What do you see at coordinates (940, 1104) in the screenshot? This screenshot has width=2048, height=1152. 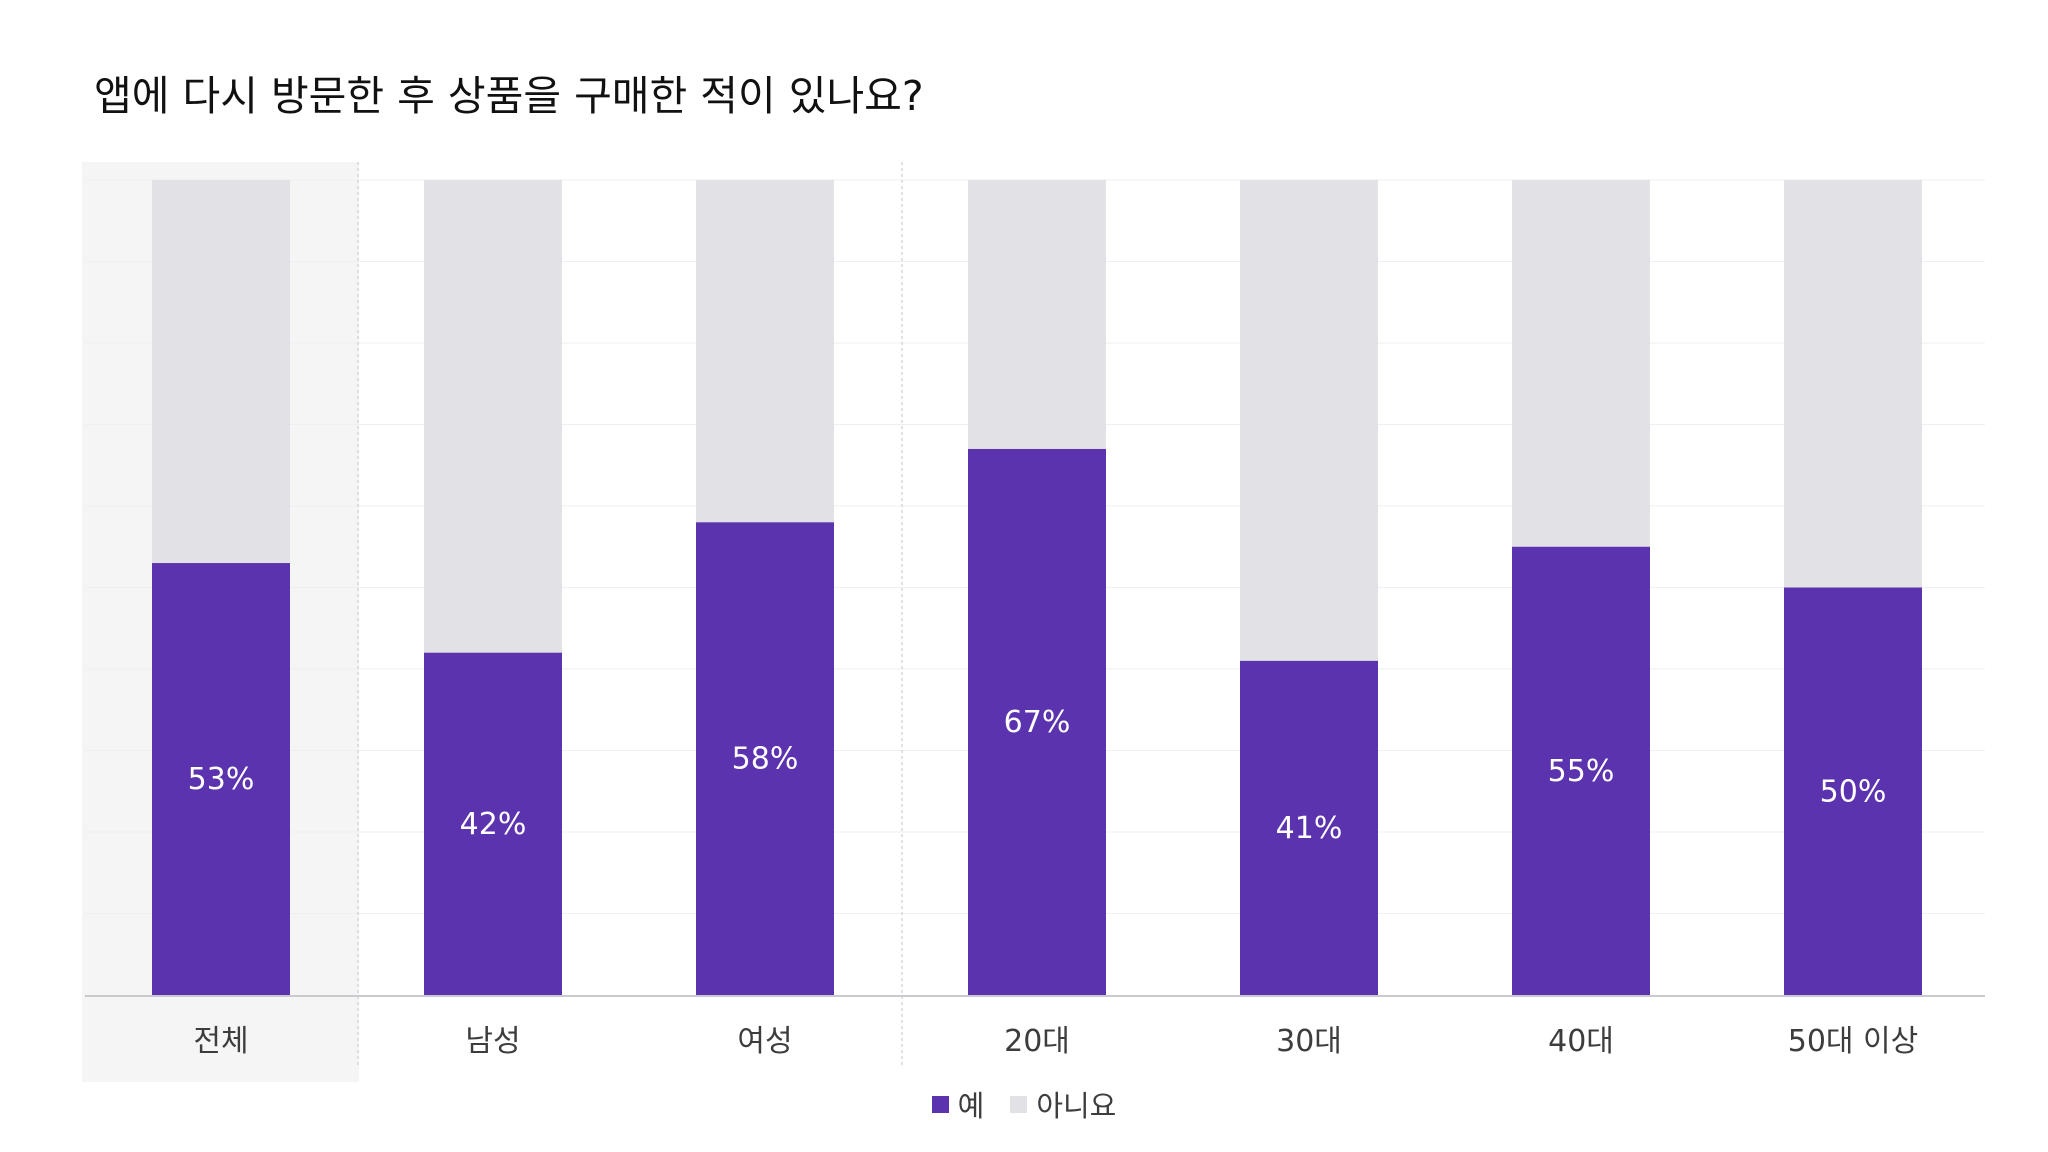 I see `legend-swatch-yes` at bounding box center [940, 1104].